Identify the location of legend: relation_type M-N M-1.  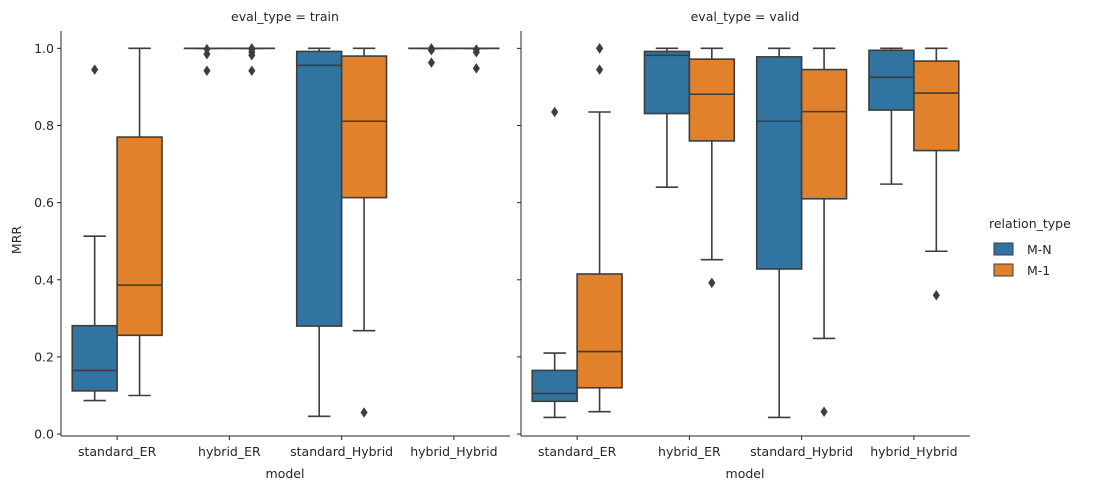
(1030, 247).